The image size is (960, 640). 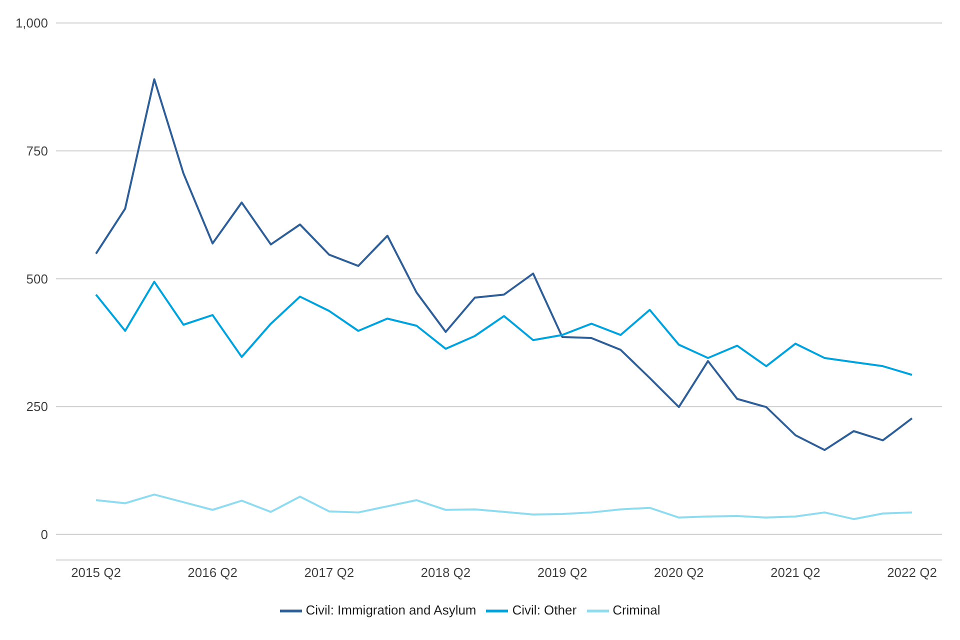 What do you see at coordinates (44, 534) in the screenshot?
I see `y-tick-label: 0` at bounding box center [44, 534].